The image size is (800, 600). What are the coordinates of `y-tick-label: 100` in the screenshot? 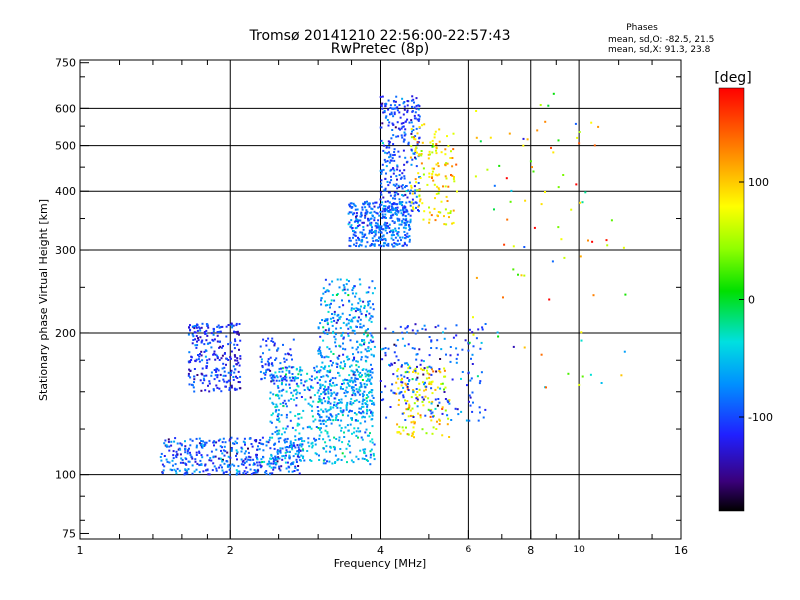 It's located at (65, 475).